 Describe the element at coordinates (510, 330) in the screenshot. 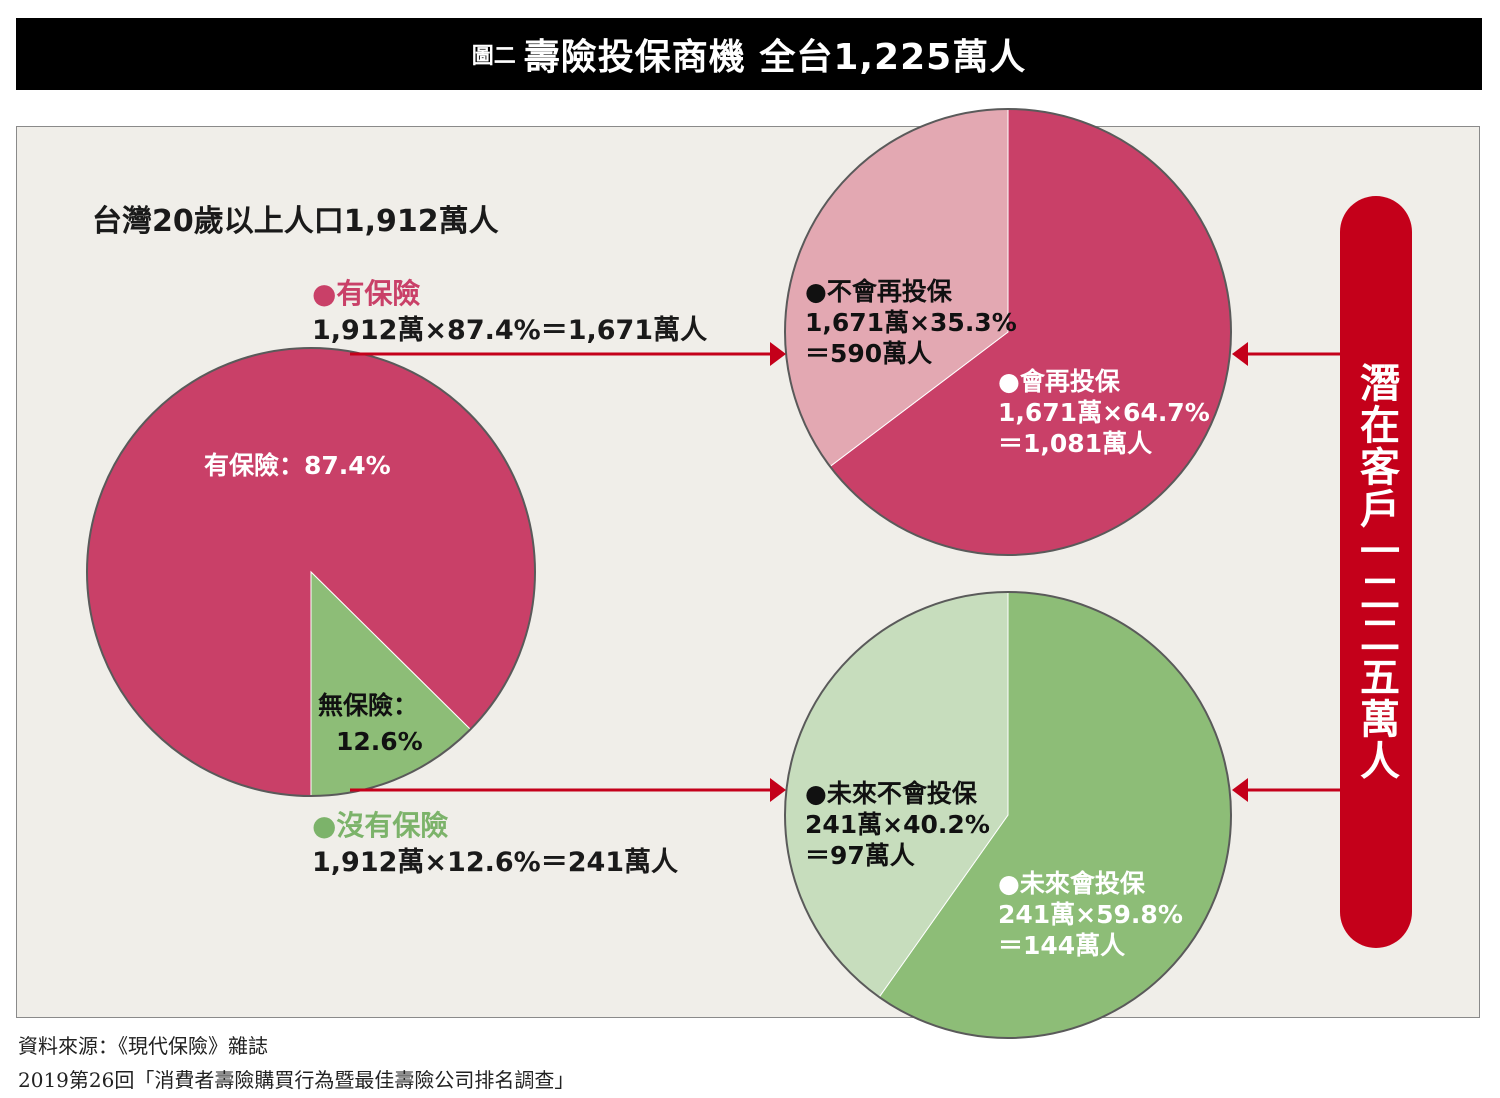

I see `insured-calc: 1,912萬×87.4%＝1,671萬人` at that location.